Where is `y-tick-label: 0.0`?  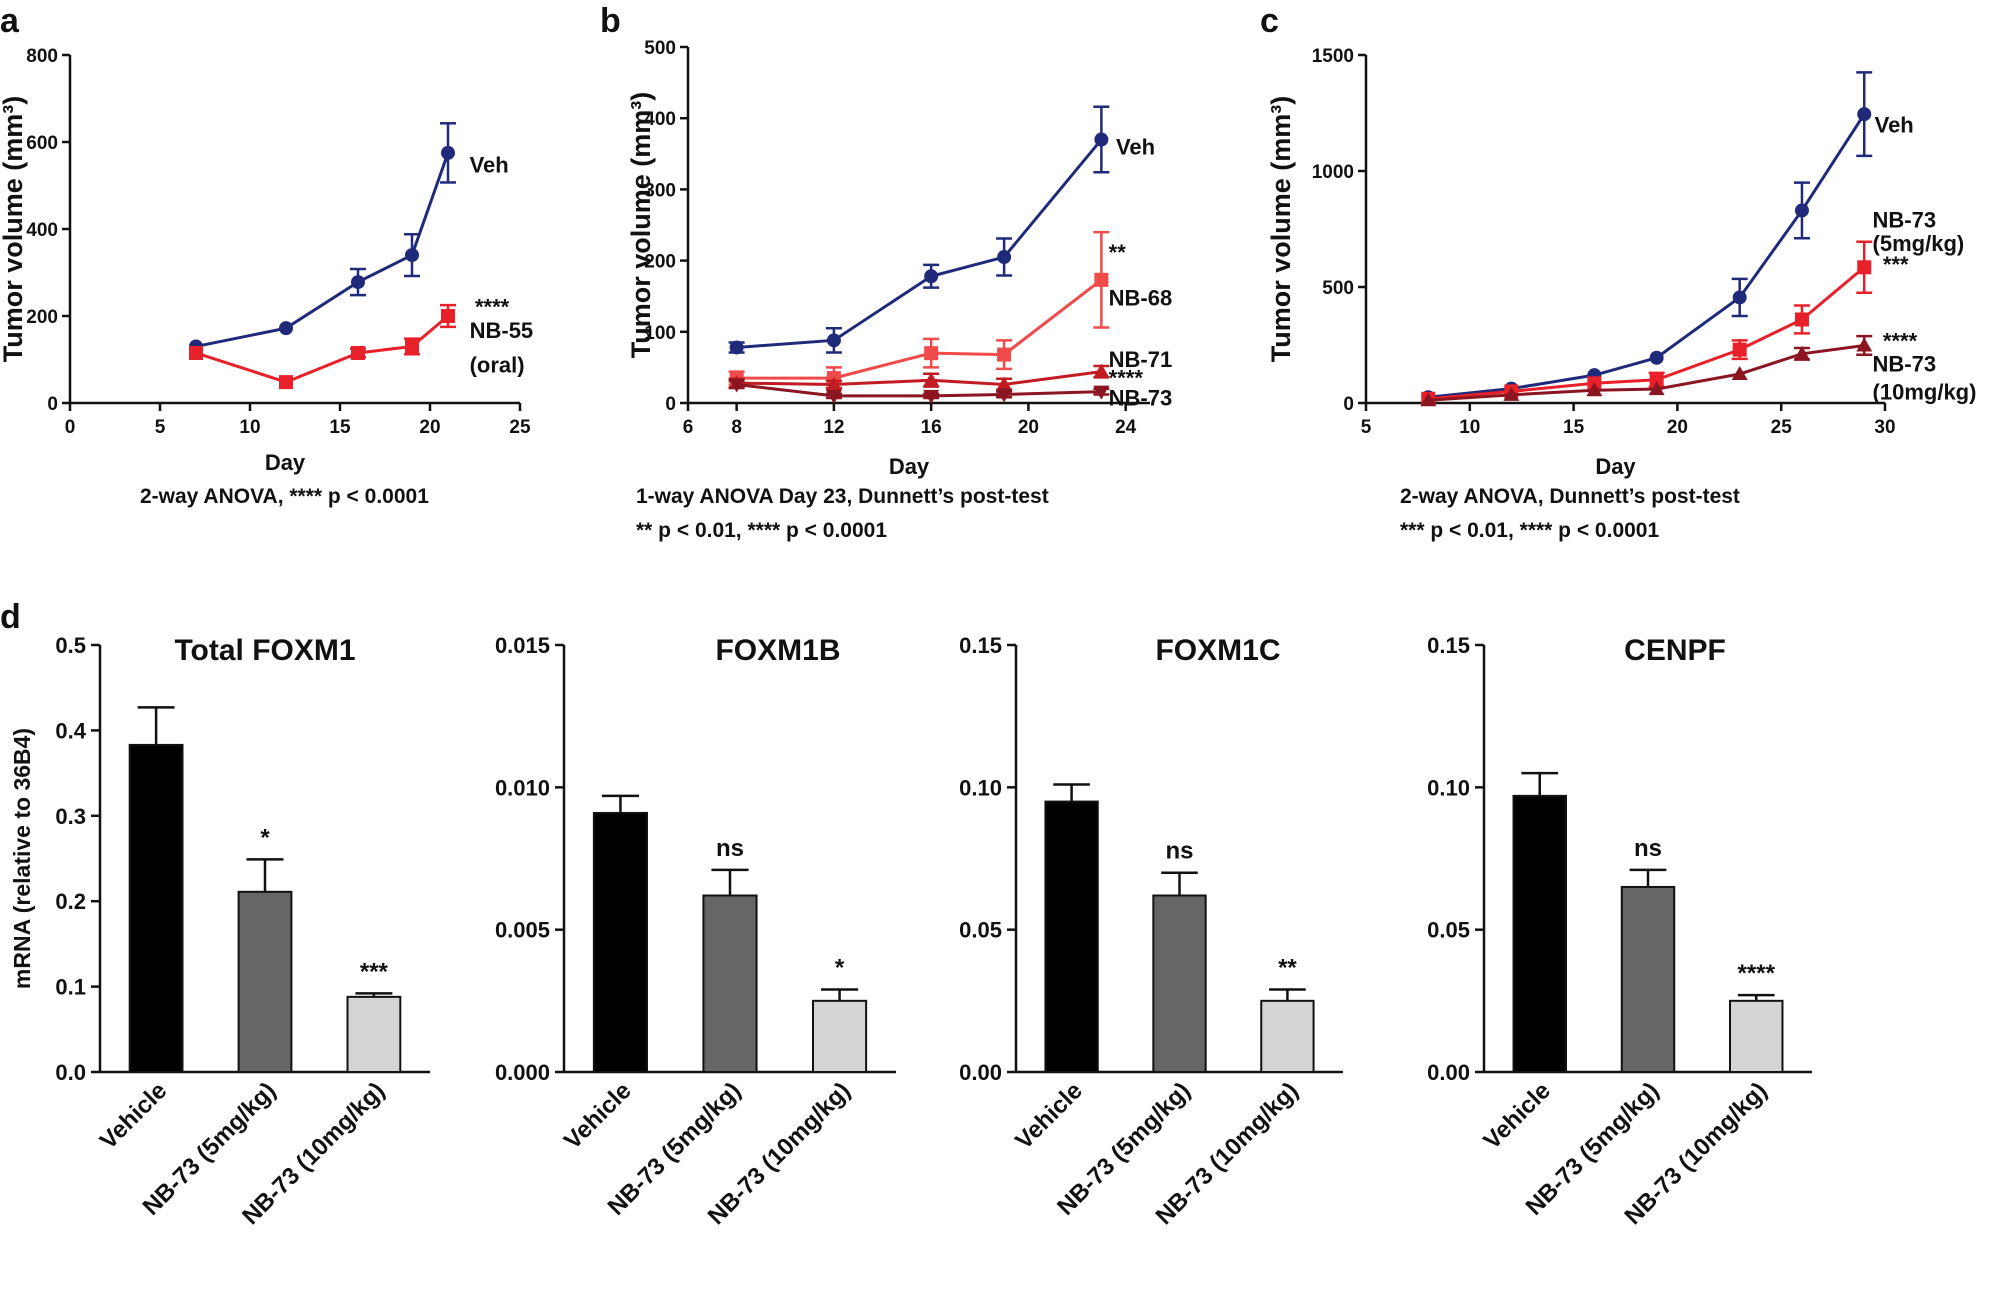 y-tick-label: 0.0 is located at coordinates (70, 1072).